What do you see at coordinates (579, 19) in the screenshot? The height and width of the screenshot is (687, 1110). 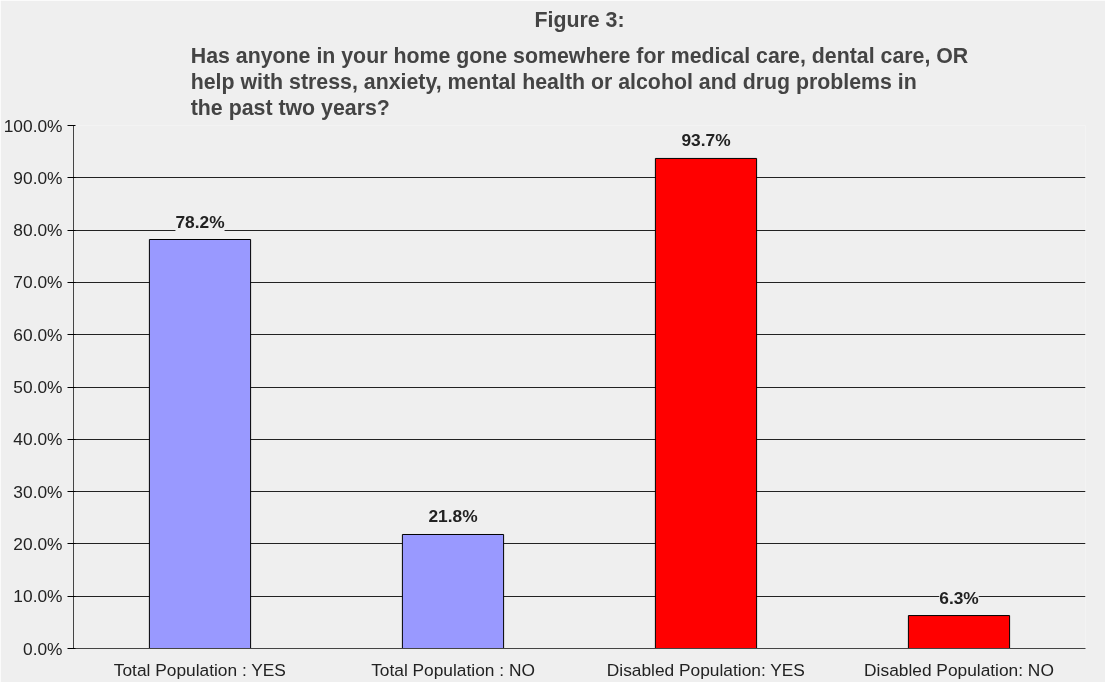 I see `chart-title: Figure 3:` at bounding box center [579, 19].